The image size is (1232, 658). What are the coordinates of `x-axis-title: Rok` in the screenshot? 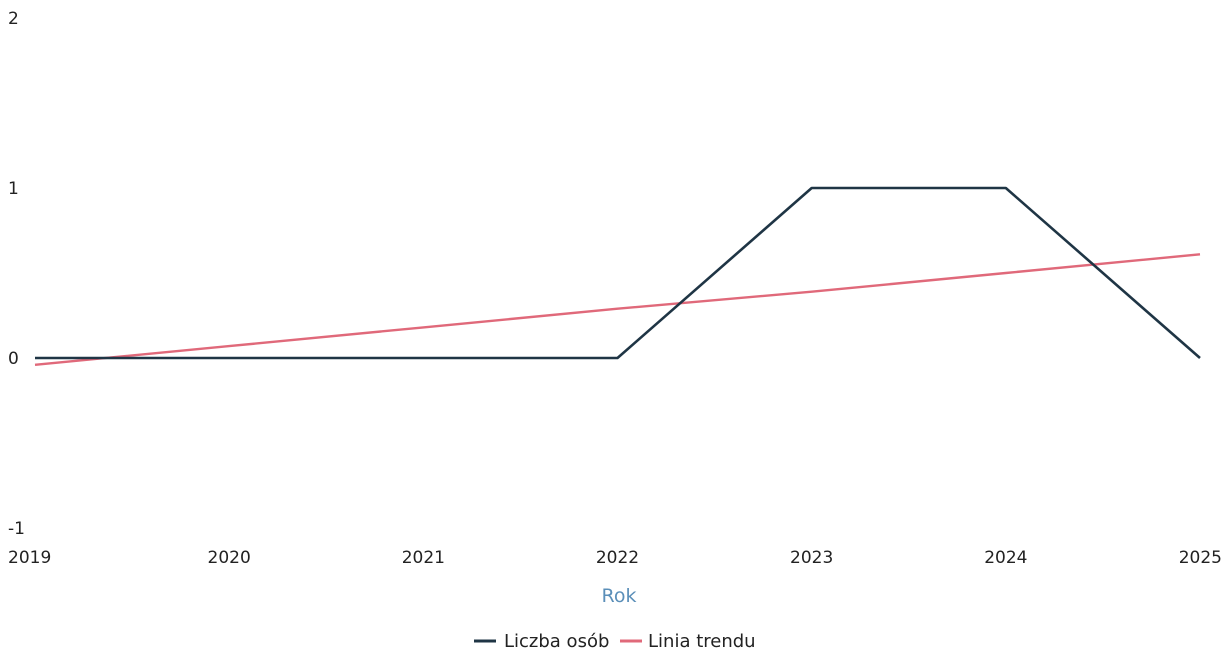 It's located at (619, 596).